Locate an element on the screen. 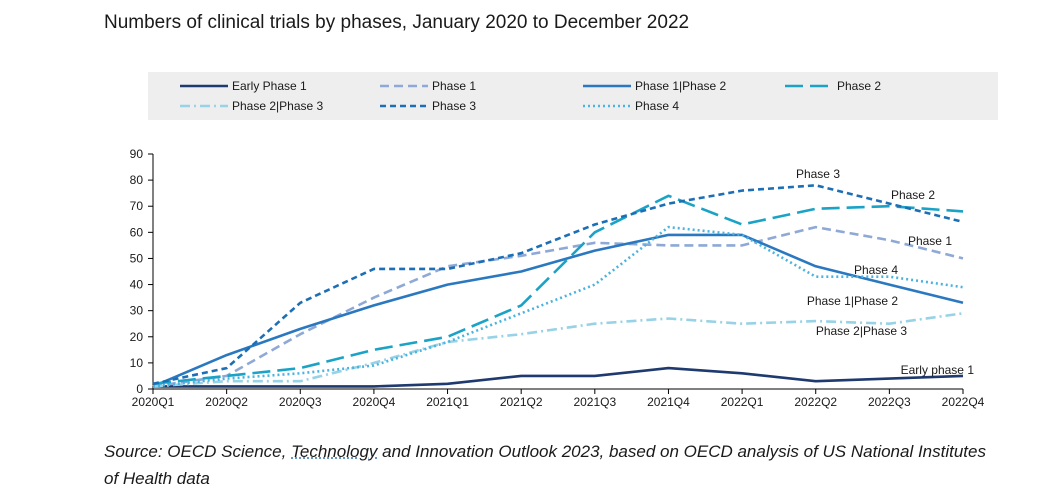 The height and width of the screenshot is (500, 1050). x-tick-label: 2022Q1 is located at coordinates (742, 402).